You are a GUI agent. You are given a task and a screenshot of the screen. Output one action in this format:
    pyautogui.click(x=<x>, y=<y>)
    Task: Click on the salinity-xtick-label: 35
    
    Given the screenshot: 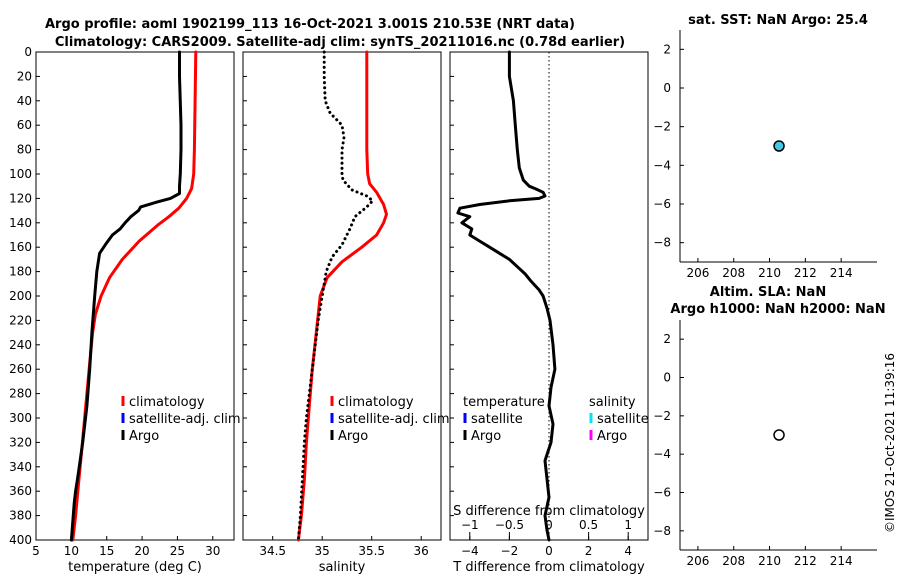 What is the action you would take?
    pyautogui.click(x=322, y=551)
    